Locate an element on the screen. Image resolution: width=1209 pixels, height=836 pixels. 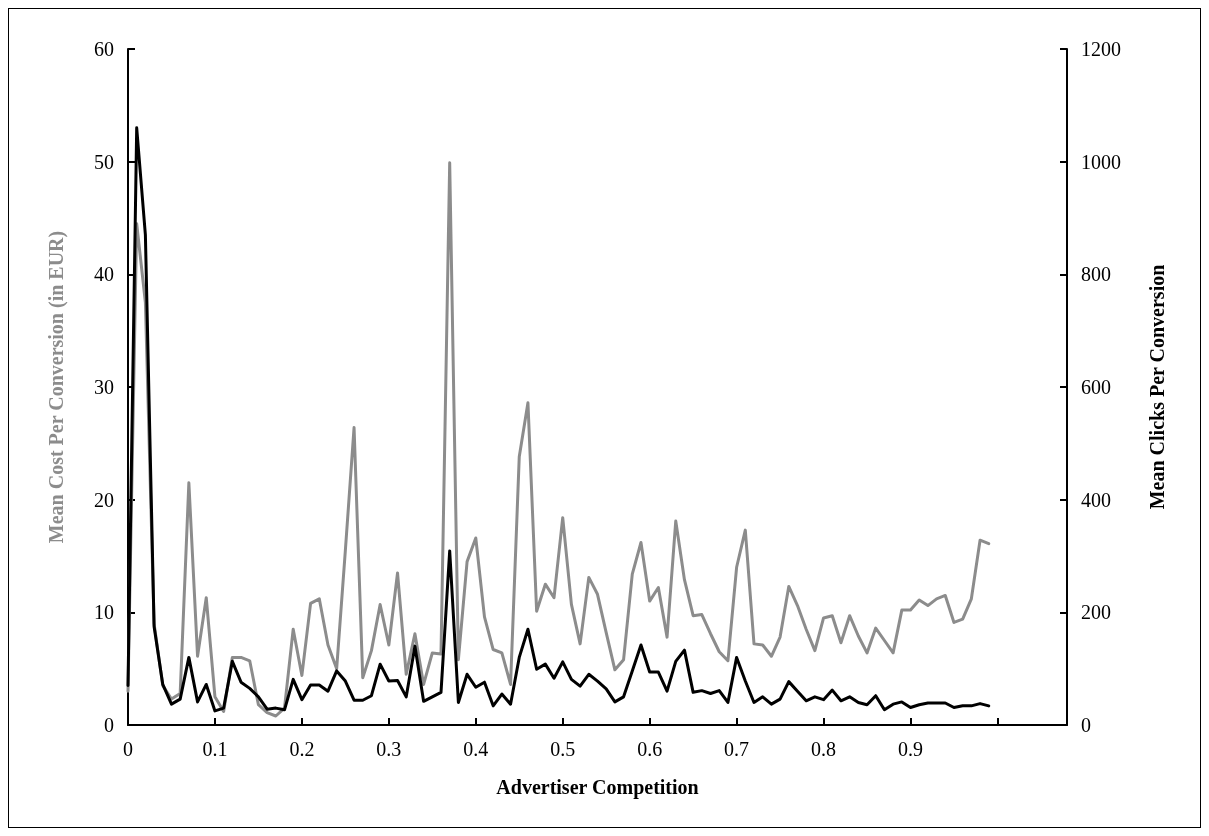
x-axis-title: Advertiser Competition is located at coordinates (597, 787).